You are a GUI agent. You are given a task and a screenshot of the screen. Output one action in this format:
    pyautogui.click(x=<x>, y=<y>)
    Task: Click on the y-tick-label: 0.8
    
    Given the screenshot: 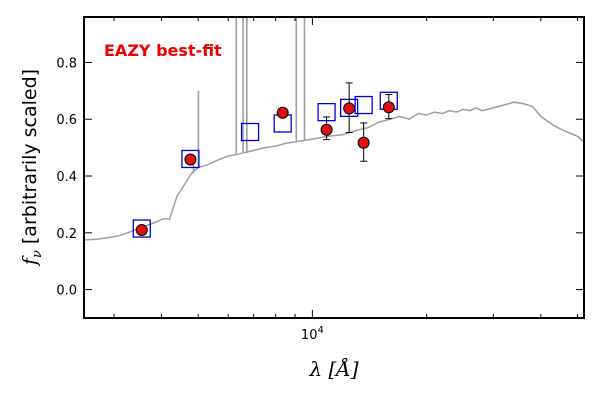 What is the action you would take?
    pyautogui.click(x=66, y=63)
    